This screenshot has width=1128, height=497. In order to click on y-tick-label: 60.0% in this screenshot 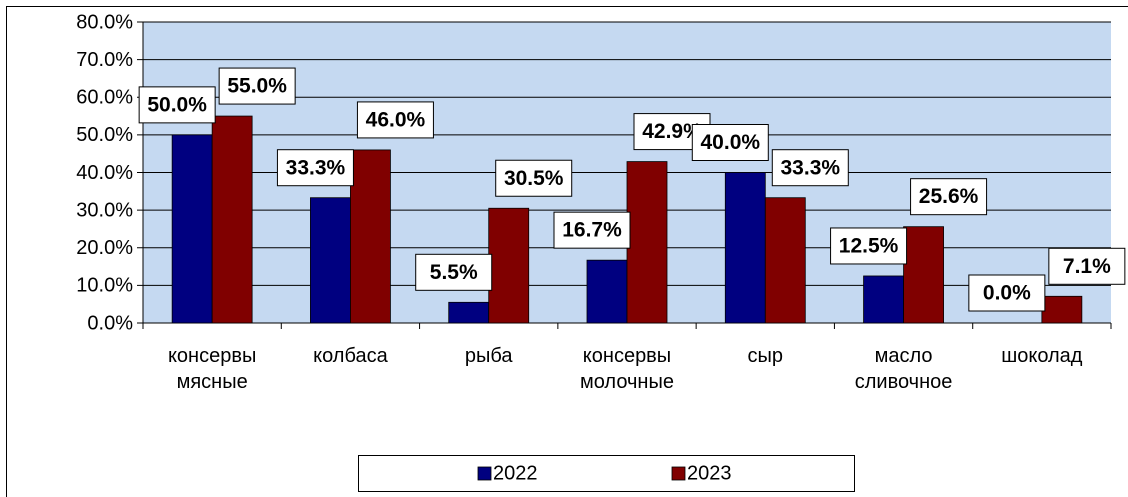, I will do `click(104, 98)`.